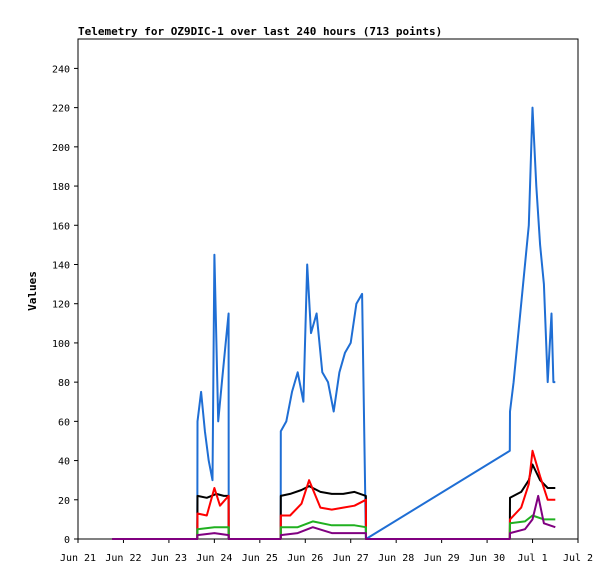 The height and width of the screenshot is (579, 615). I want to click on y-tick-label: 220, so click(61, 109).